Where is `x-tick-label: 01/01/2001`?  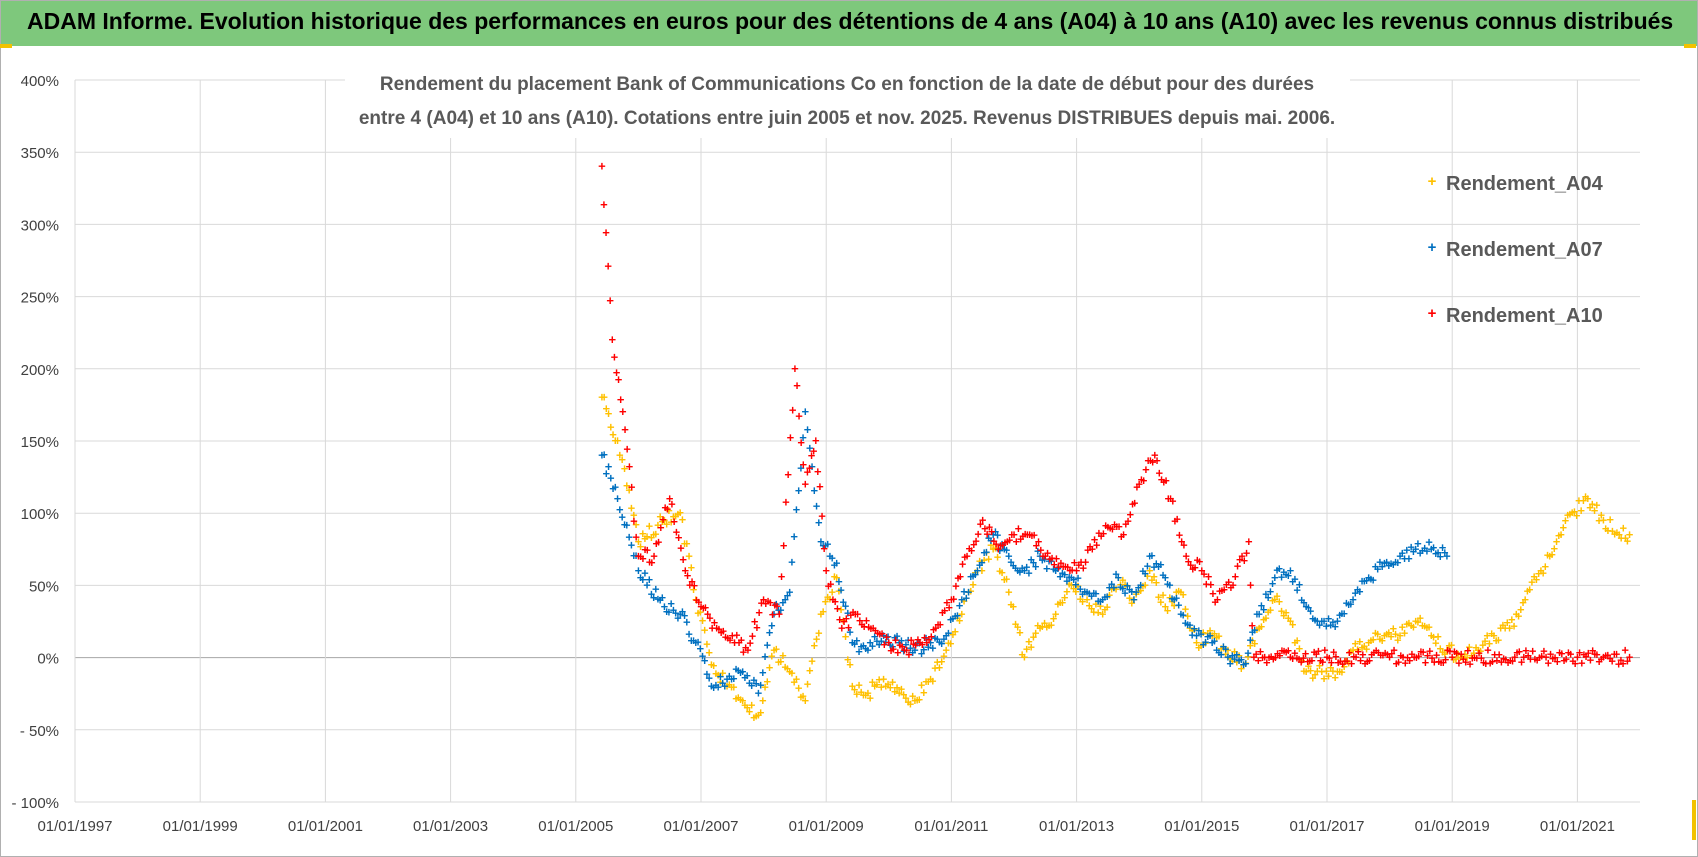
x-tick-label: 01/01/2001 is located at coordinates (325, 826).